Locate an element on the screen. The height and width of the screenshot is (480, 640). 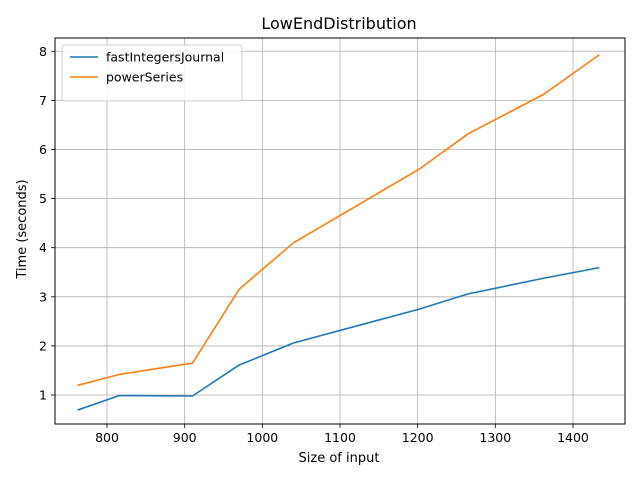
y-tick-label: 1 is located at coordinates (43, 395).